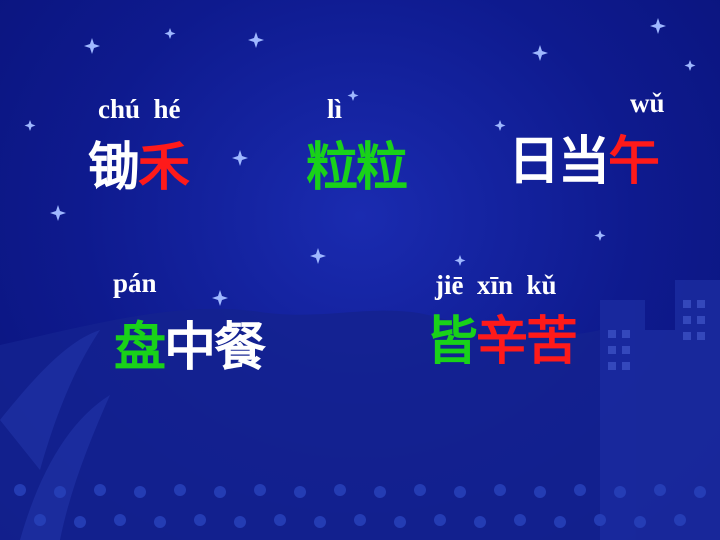 The width and height of the screenshot is (720, 540). I want to click on hanzi-ku: 苦, so click(552, 342).